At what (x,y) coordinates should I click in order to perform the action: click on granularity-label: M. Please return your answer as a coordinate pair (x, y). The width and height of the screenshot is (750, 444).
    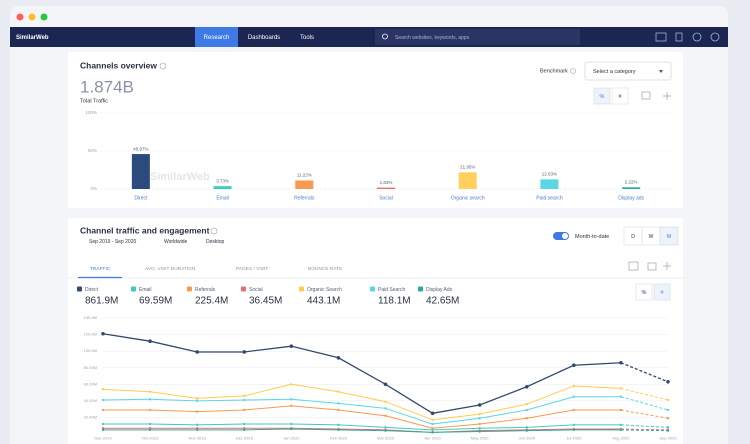
    Looking at the image, I should click on (669, 237).